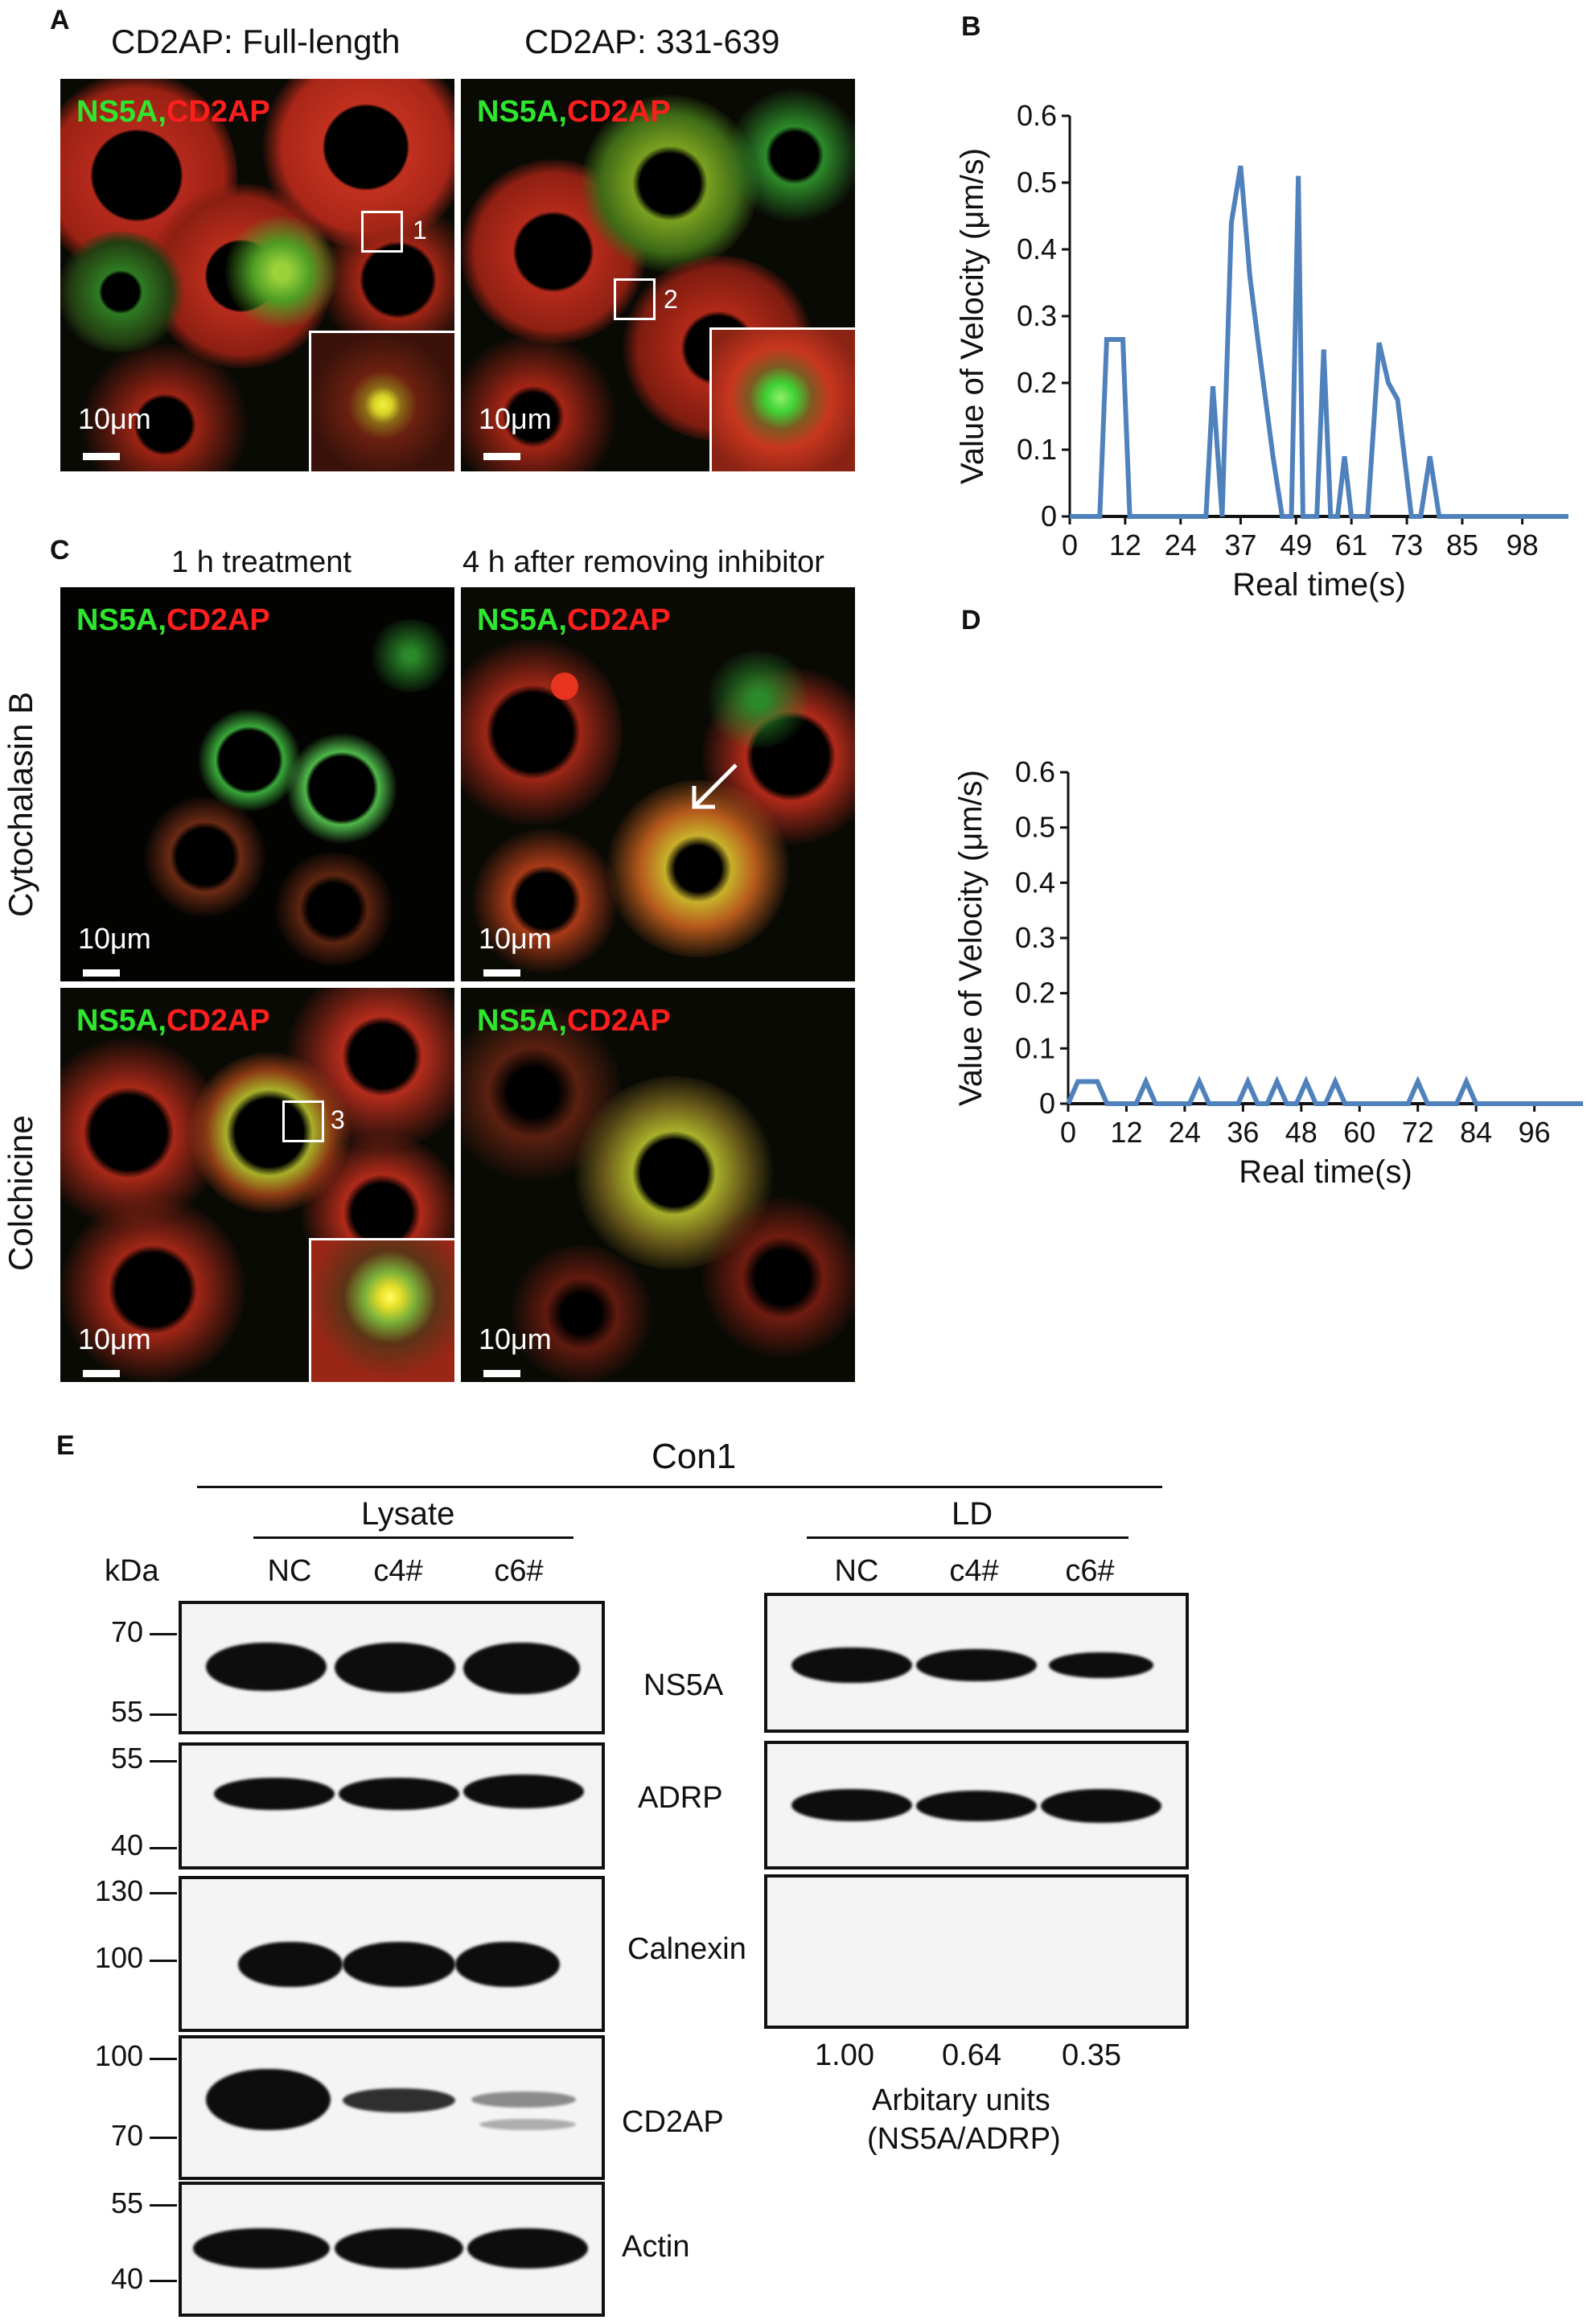 This screenshot has height=2324, width=1595. Describe the element at coordinates (1535, 1133) in the screenshot. I see `x-tick-label: 96` at that location.